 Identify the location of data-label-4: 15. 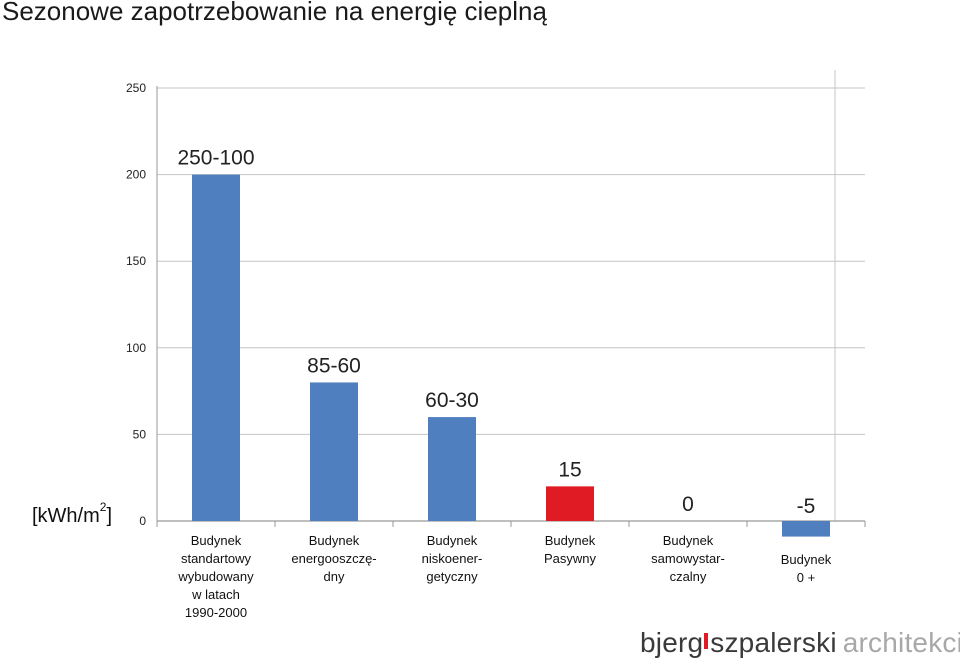
(569, 469).